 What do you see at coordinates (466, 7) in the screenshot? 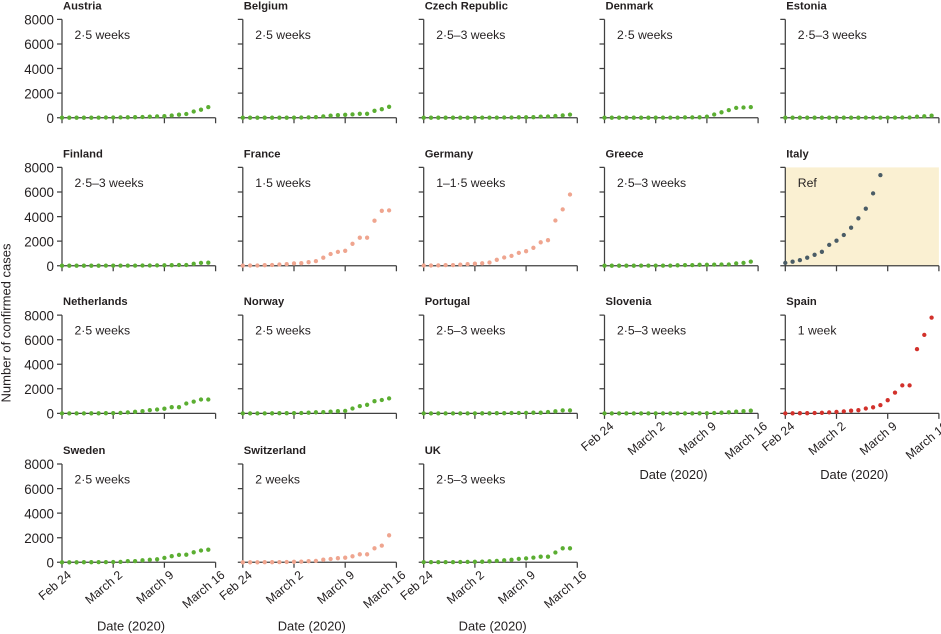
I see `svg-text: Czech Republic` at bounding box center [466, 7].